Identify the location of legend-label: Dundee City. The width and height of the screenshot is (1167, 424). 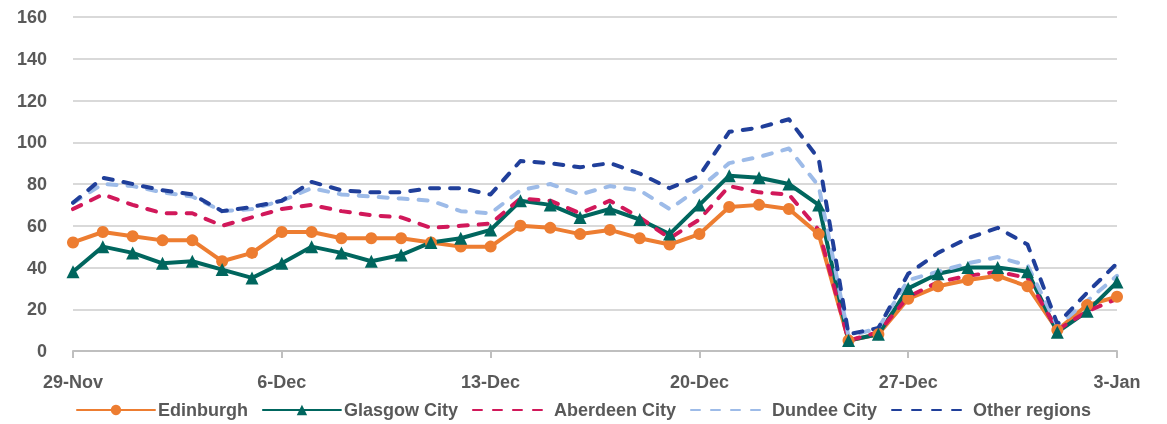
(825, 410).